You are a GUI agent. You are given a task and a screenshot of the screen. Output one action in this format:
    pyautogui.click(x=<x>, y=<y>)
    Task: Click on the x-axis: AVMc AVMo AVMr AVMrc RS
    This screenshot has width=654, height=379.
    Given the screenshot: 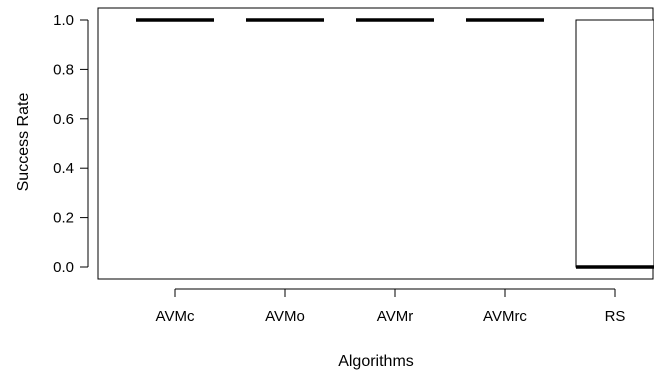 What is the action you would take?
    pyautogui.click(x=391, y=306)
    